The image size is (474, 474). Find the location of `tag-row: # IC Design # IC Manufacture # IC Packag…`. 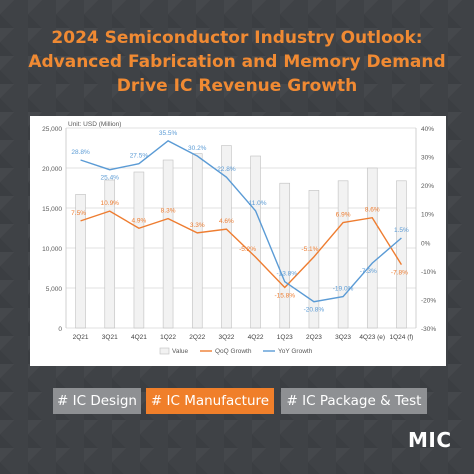

tag-row: # IC Design # IC Manufacture # IC Packag… is located at coordinates (237, 401).